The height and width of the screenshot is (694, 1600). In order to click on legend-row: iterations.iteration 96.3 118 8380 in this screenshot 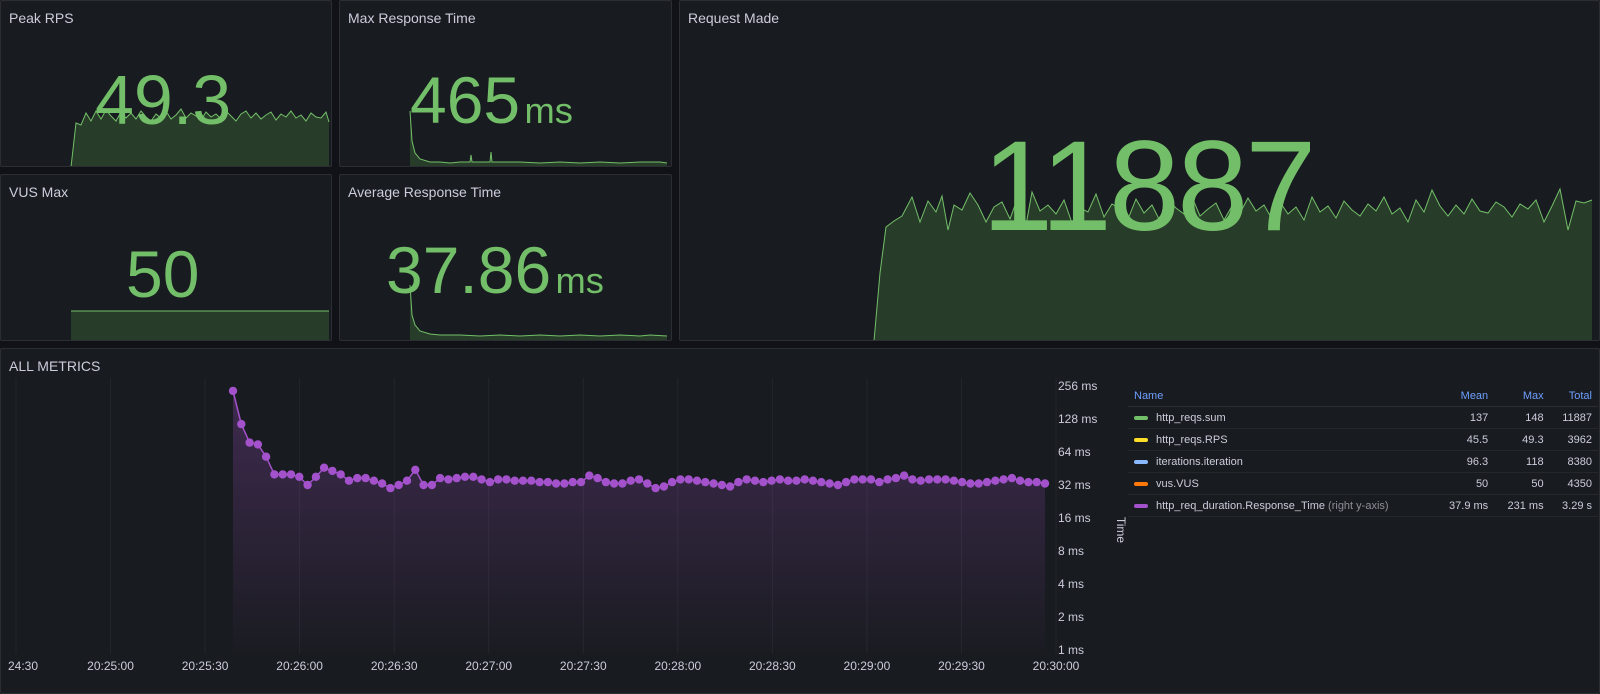, I will do `click(1363, 461)`.